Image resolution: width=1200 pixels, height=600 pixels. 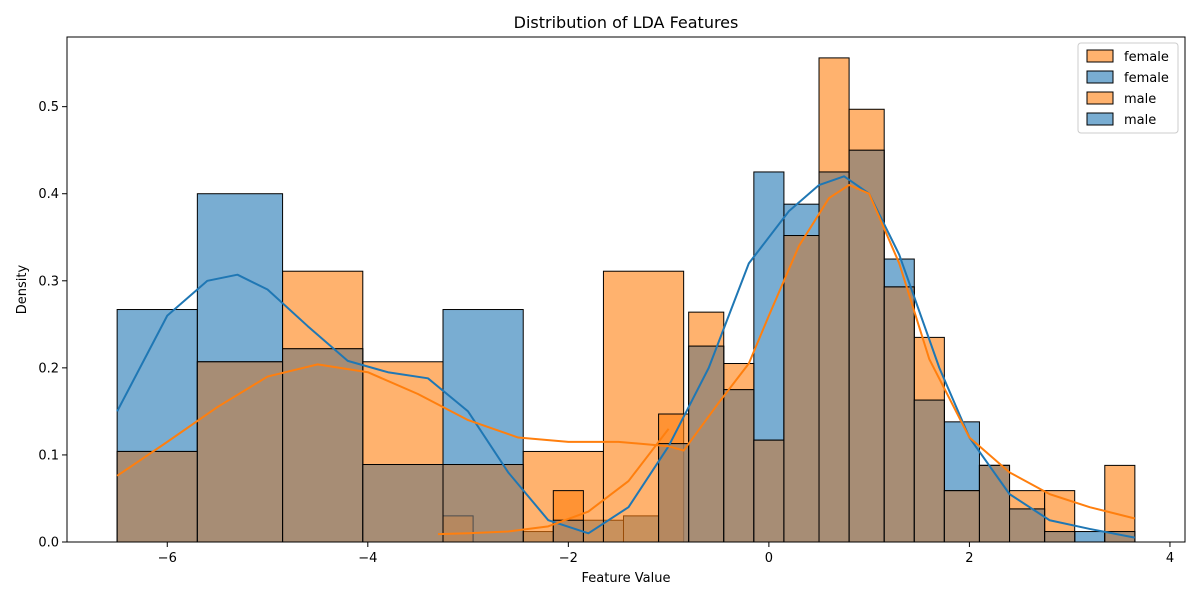 What do you see at coordinates (48, 194) in the screenshot?
I see `y-tick-label: 0.4` at bounding box center [48, 194].